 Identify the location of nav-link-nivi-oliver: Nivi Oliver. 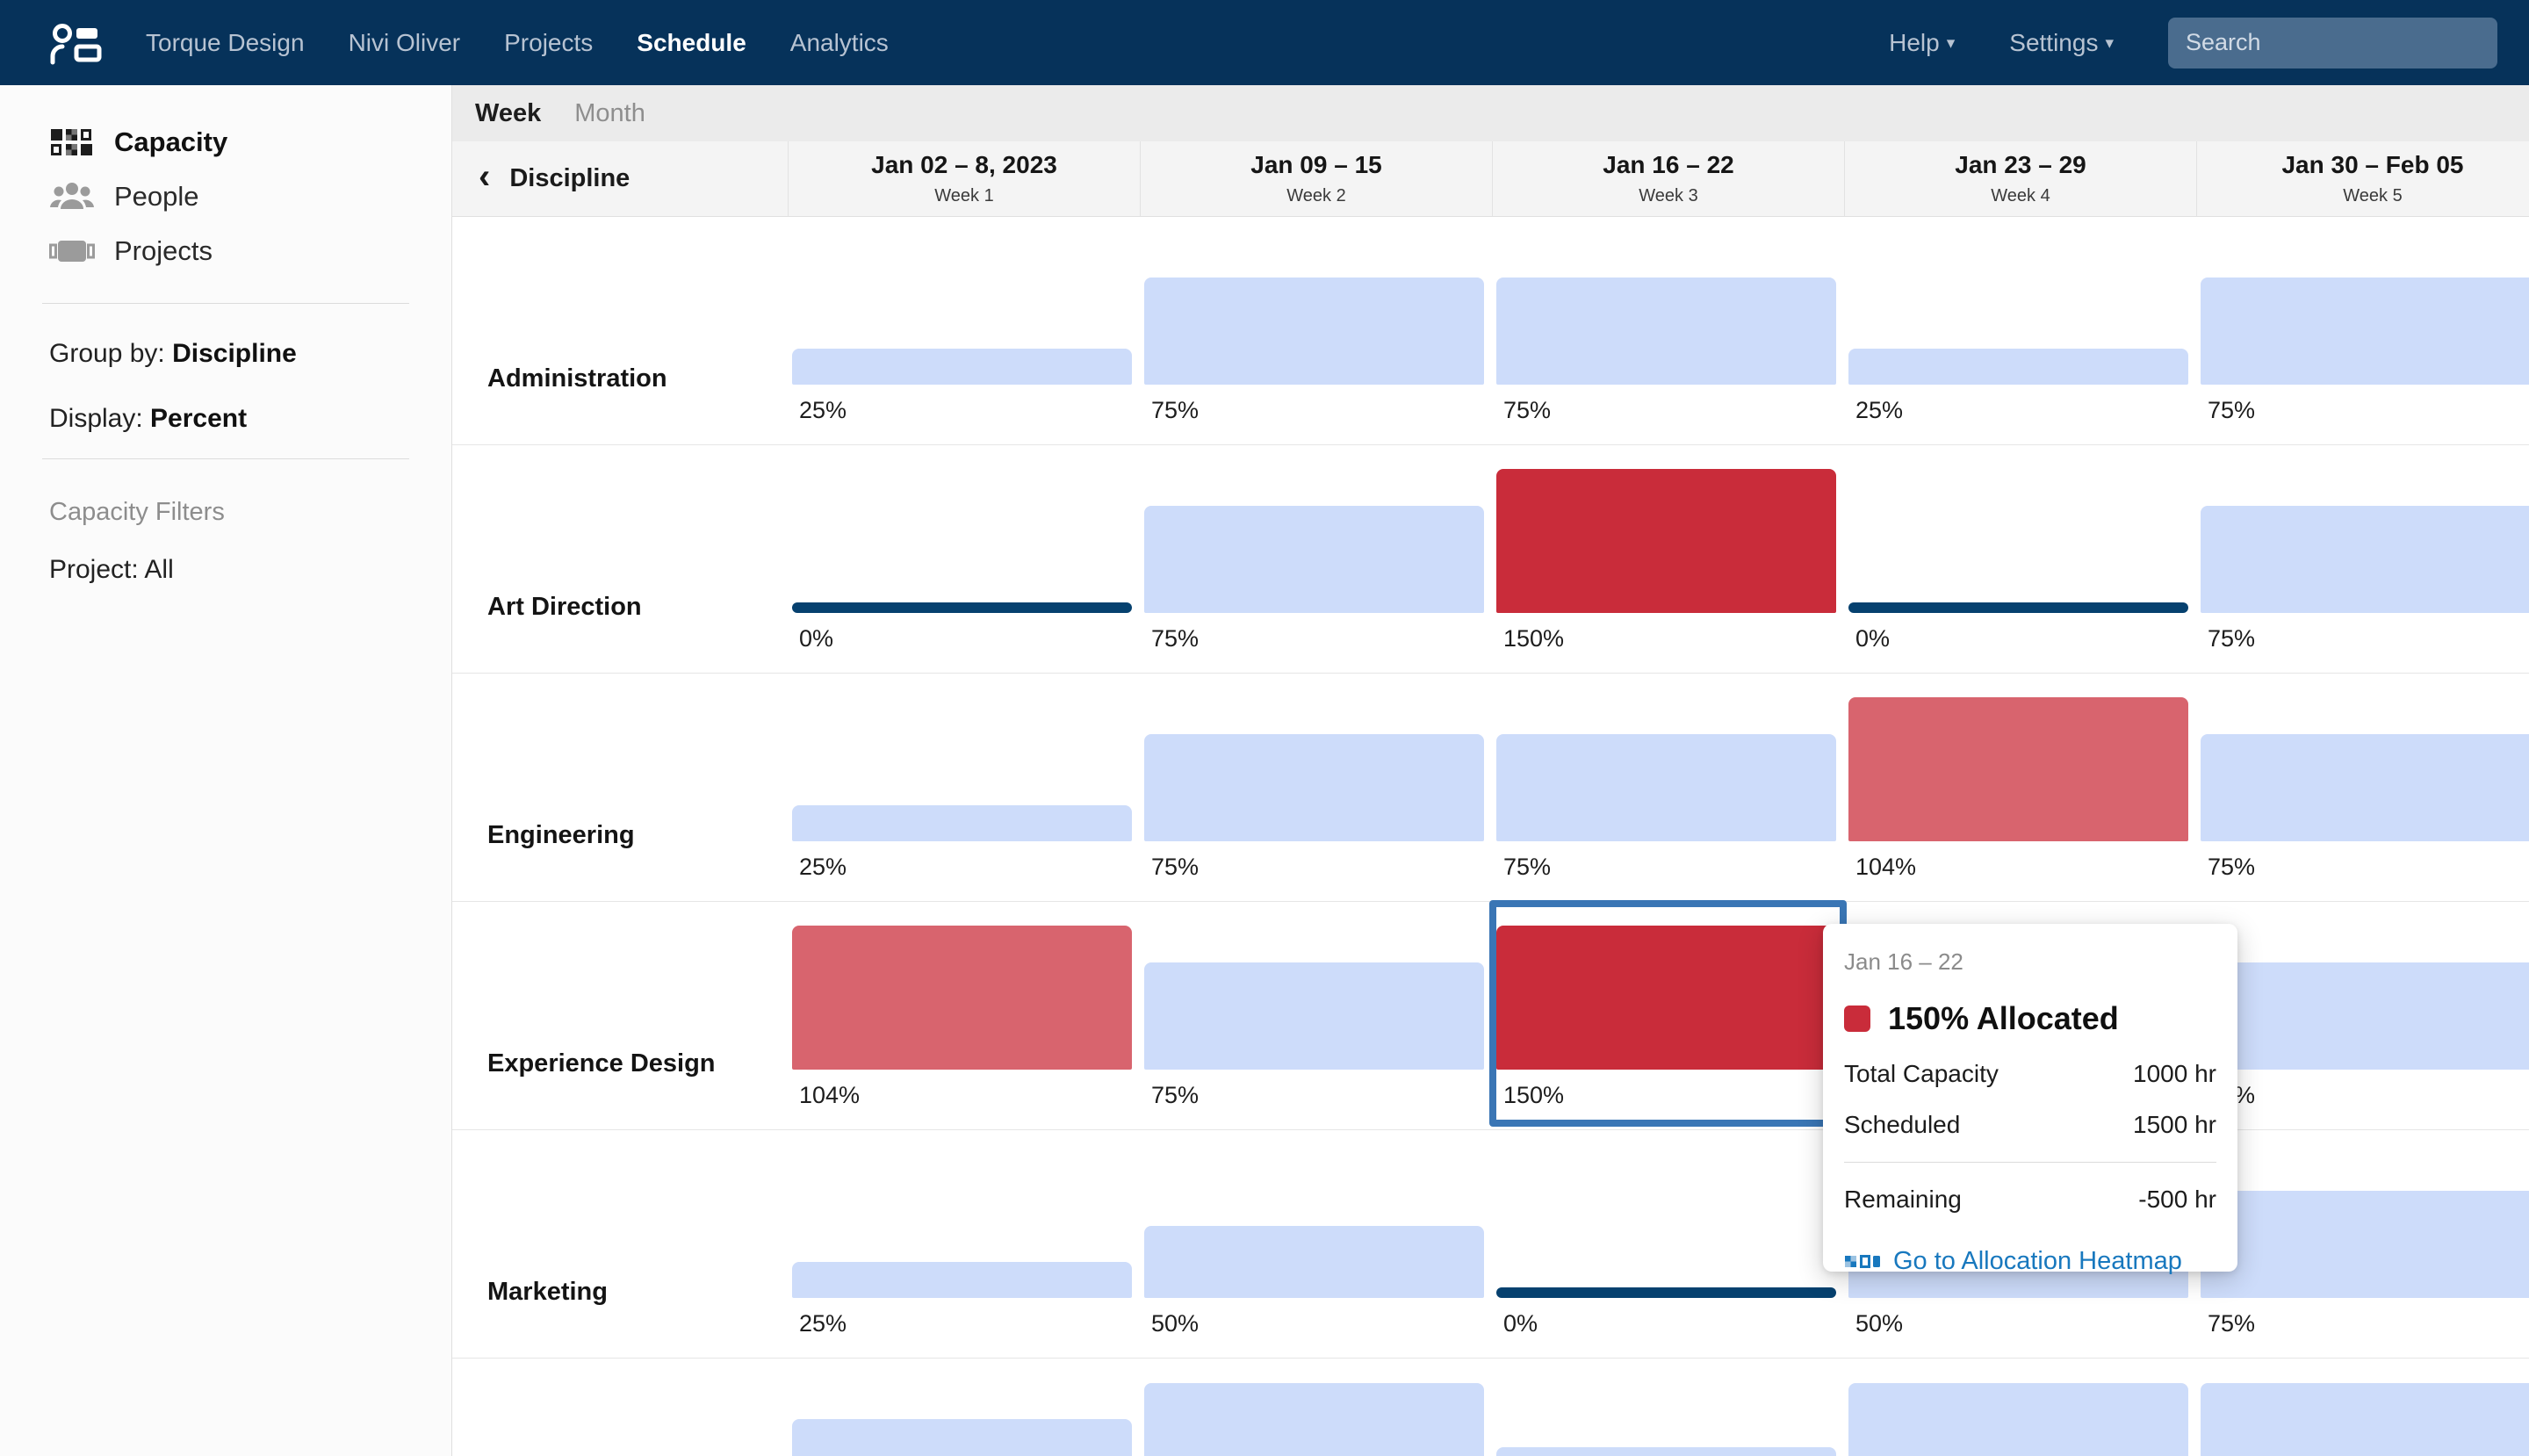
(405, 42).